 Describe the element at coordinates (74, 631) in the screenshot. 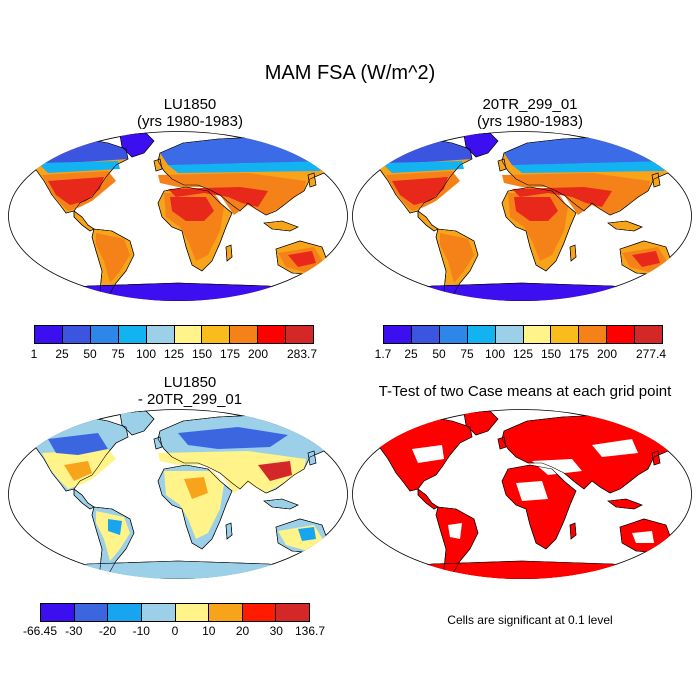

I see `colorbar-tick-label: -30` at that location.